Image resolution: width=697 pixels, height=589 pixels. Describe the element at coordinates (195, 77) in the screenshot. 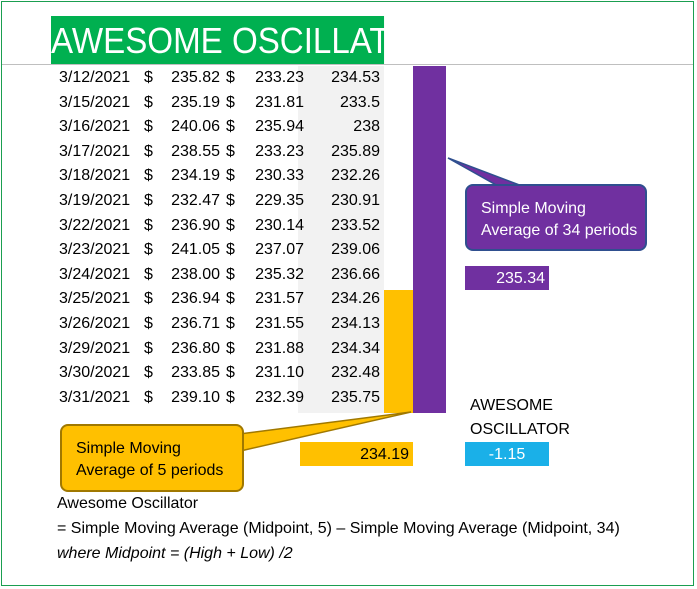

I see `high-cell: 235.82` at that location.